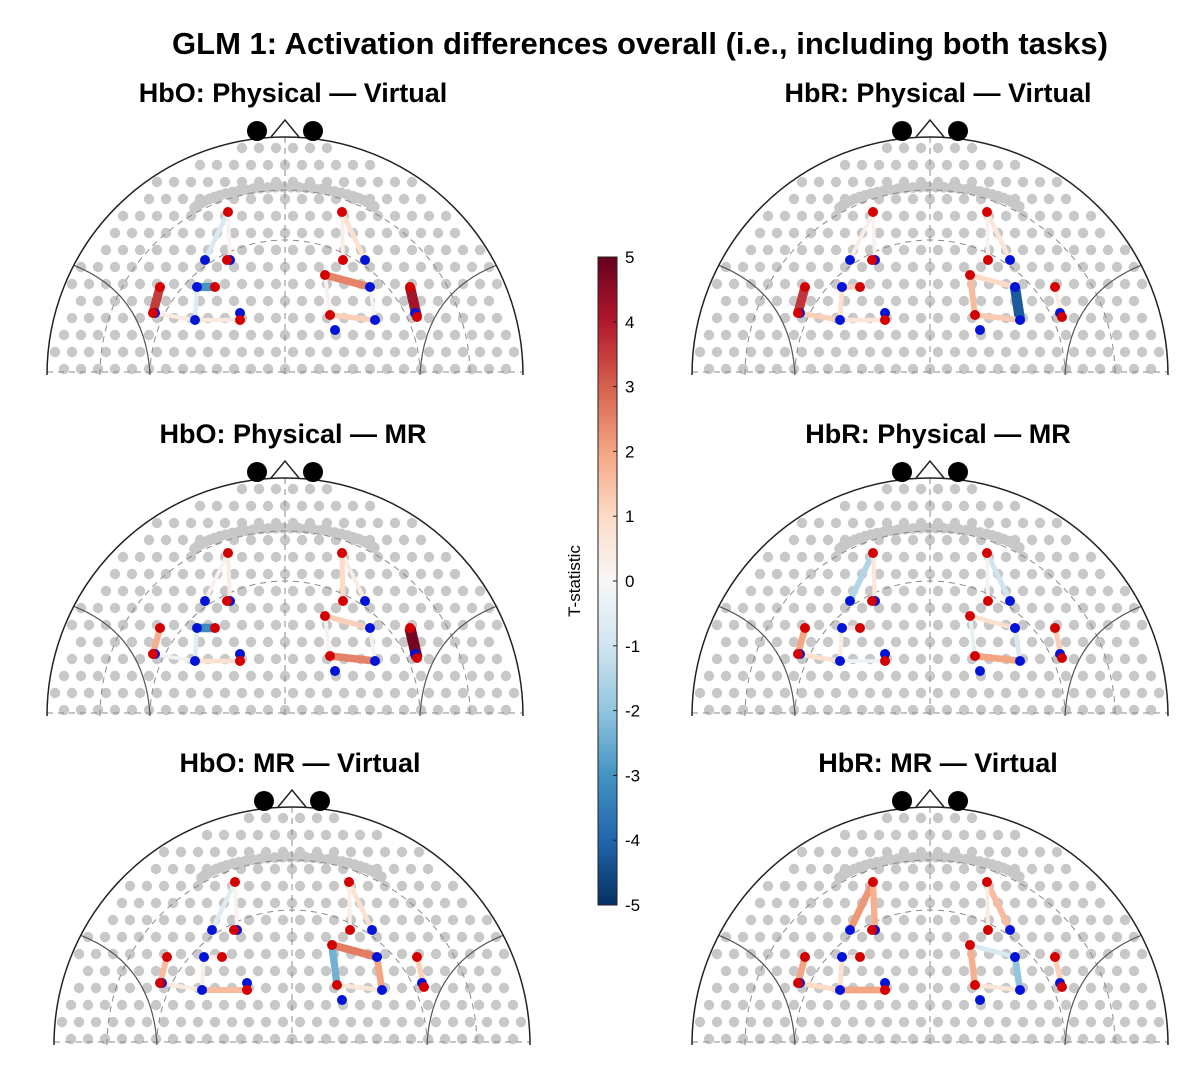 This screenshot has width=1200, height=1067. I want to click on colorbar-tick-label: 5, so click(629, 257).